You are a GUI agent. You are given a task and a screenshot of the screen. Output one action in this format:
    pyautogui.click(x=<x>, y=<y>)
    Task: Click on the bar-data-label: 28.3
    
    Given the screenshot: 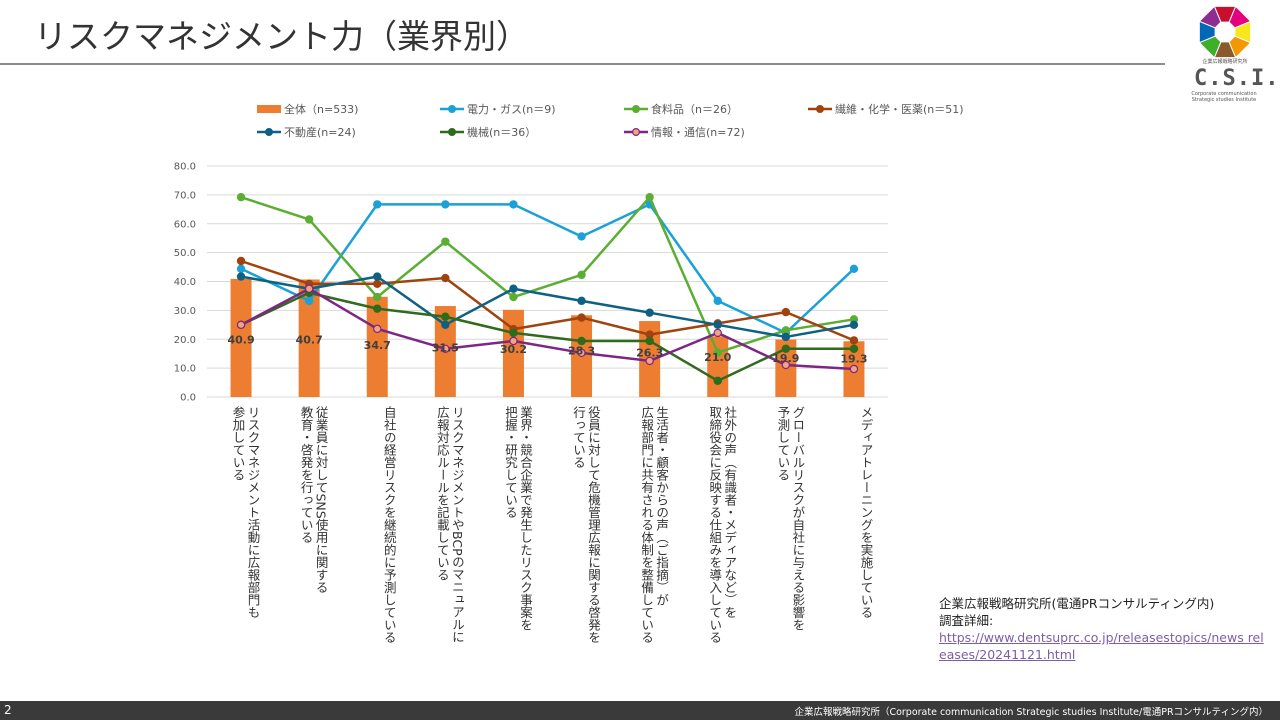 What is the action you would take?
    pyautogui.click(x=581, y=351)
    